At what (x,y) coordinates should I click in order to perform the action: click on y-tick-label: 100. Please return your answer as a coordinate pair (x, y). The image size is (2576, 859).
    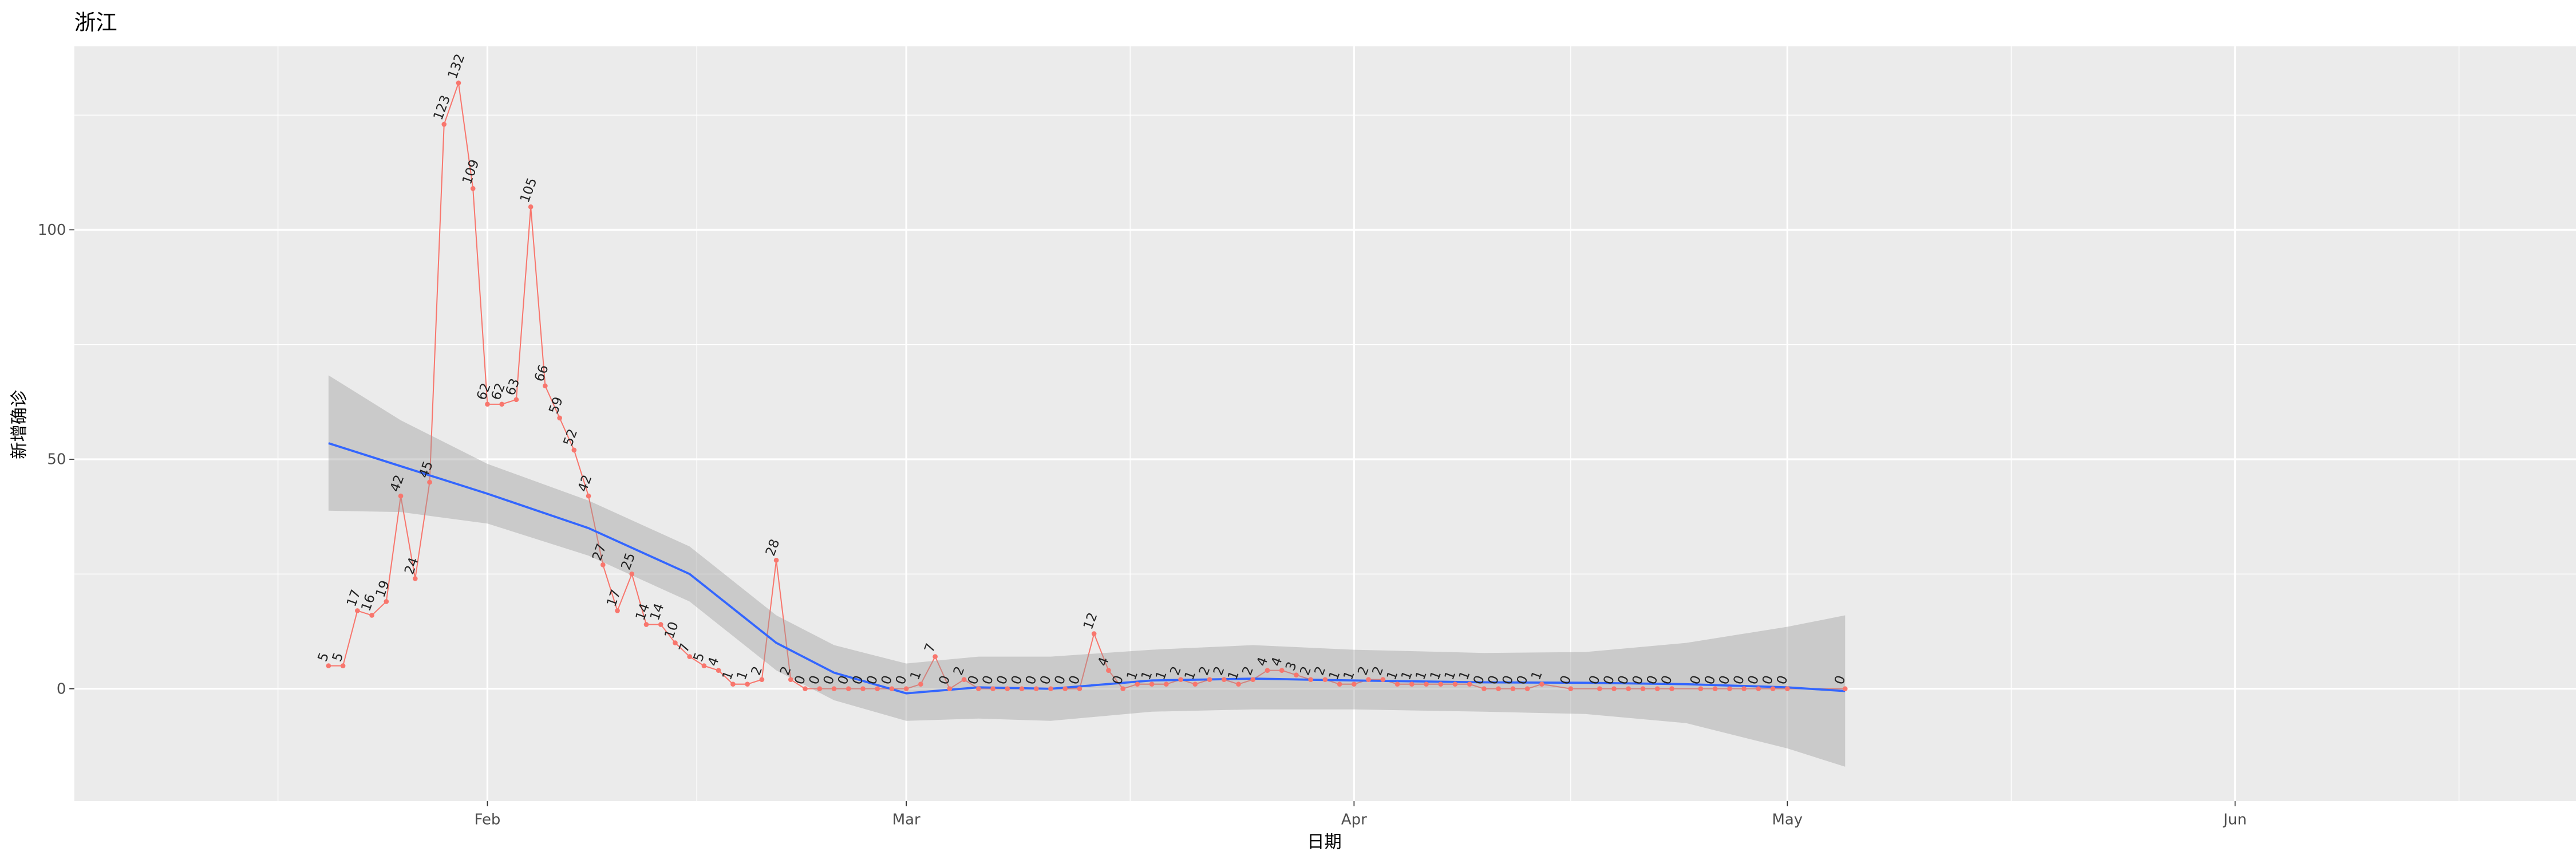
    Looking at the image, I should click on (52, 230).